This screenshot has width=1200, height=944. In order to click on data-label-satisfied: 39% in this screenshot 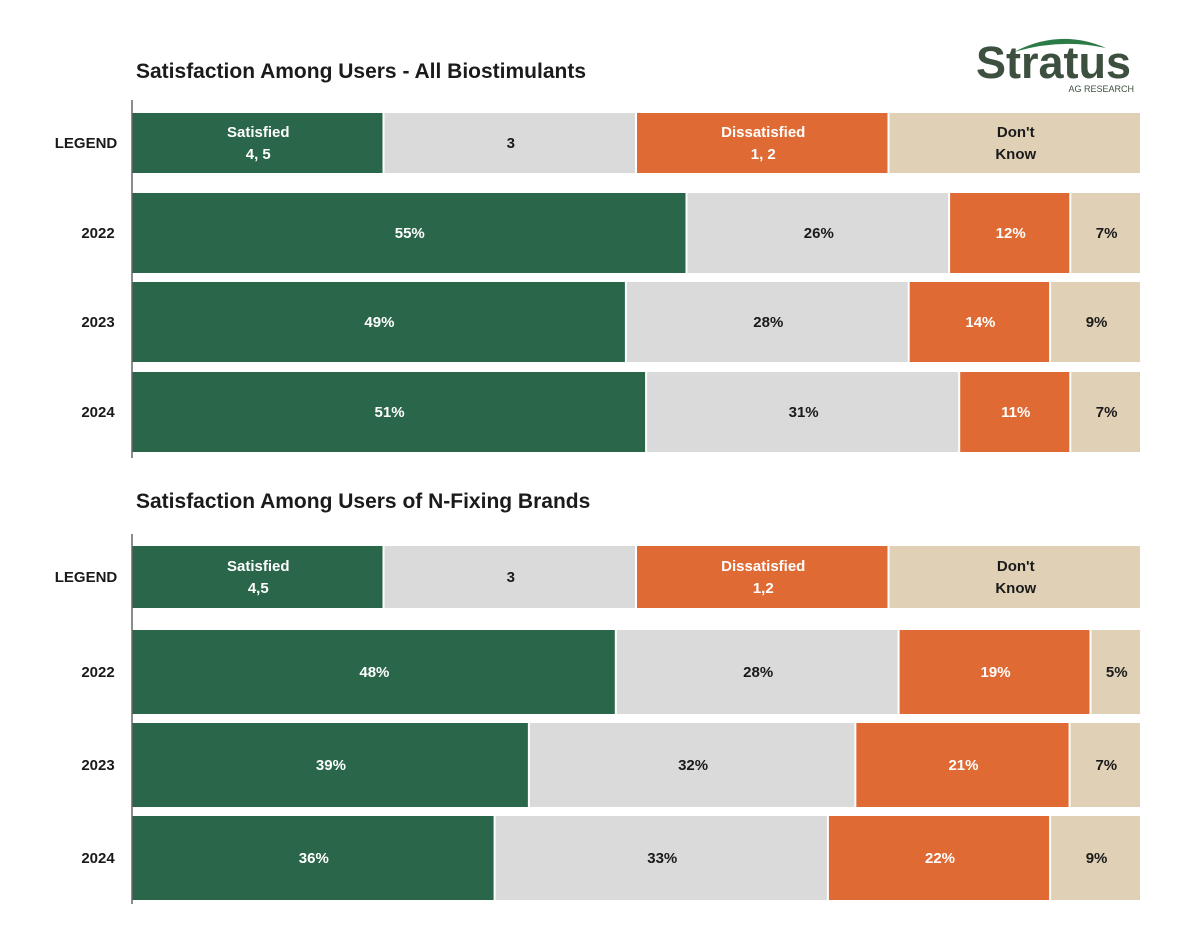, I will do `click(331, 765)`.